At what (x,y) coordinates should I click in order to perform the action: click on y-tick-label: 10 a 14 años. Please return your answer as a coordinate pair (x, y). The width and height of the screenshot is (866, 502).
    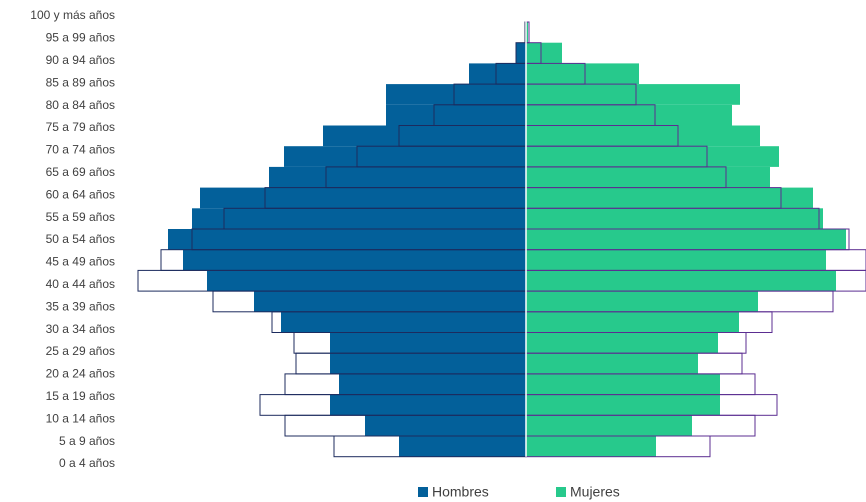
    Looking at the image, I should click on (80, 418).